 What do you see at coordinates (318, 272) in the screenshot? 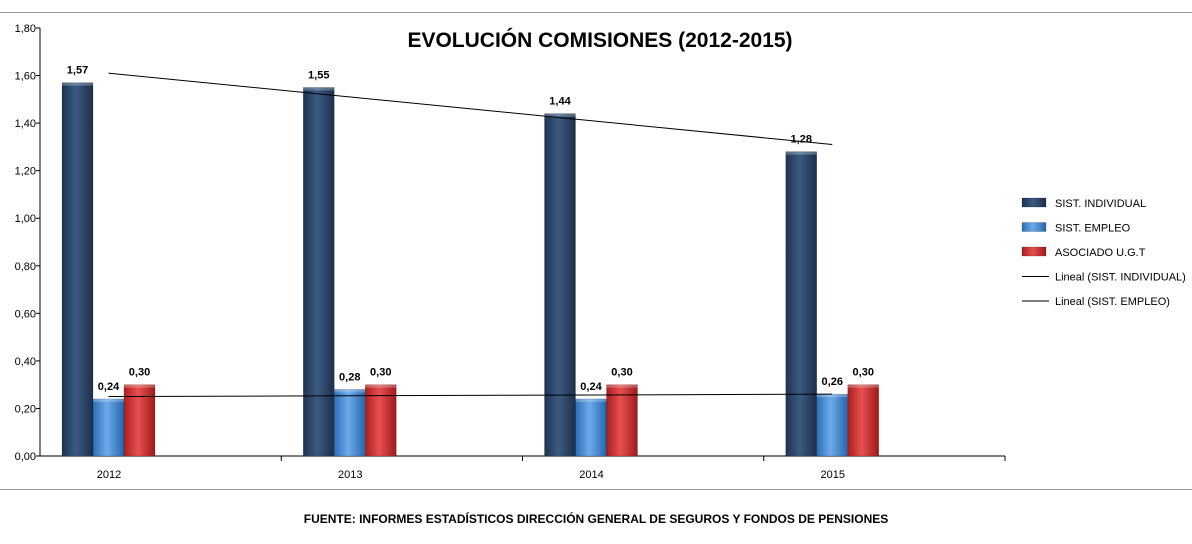
I see `bar-sist-individual-2013` at bounding box center [318, 272].